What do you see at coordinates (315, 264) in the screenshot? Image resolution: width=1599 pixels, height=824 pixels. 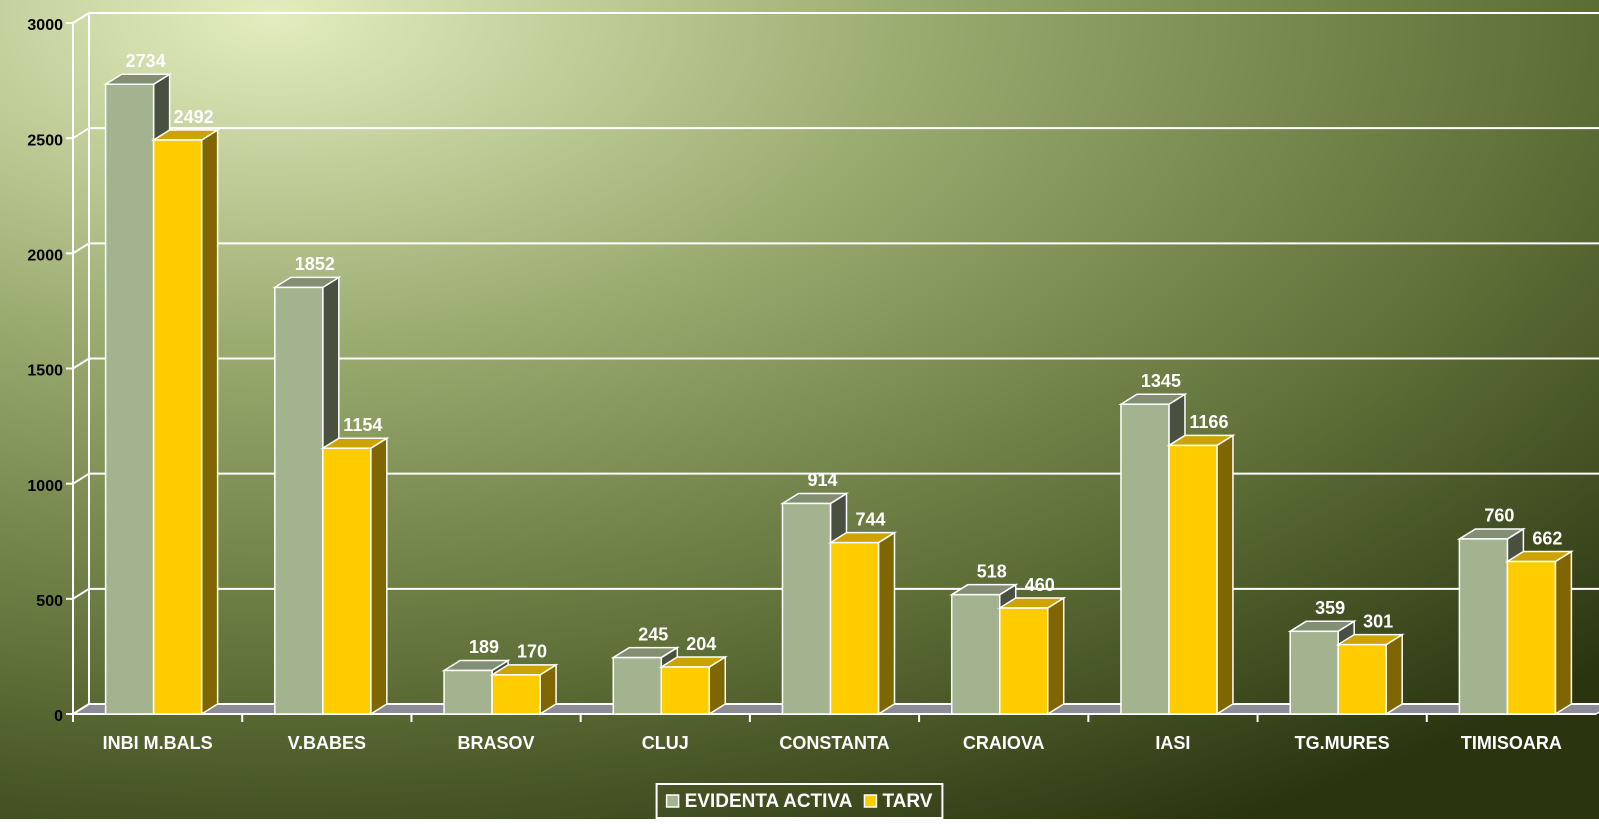 I see `value-label: 1852` at bounding box center [315, 264].